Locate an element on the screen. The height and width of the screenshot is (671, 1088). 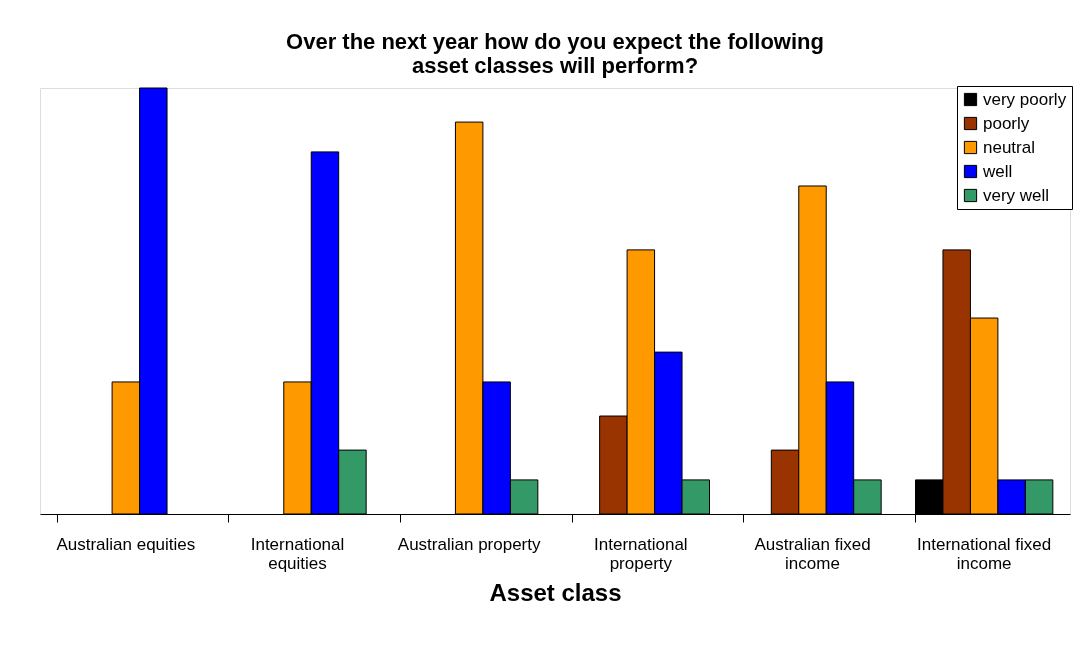
legend-label: neutral is located at coordinates (1009, 147).